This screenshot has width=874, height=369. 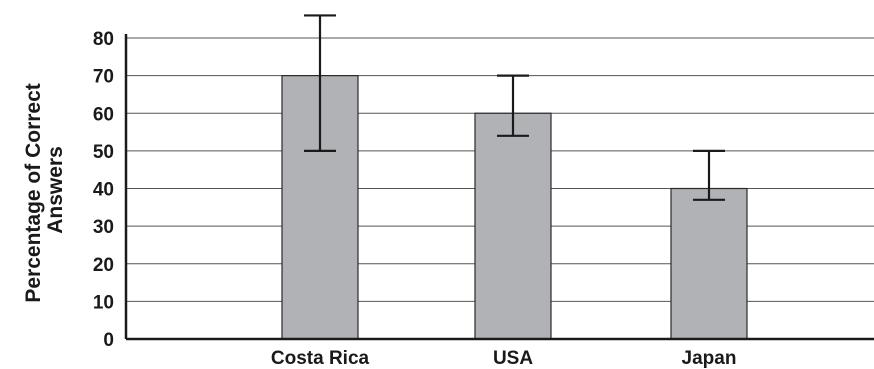 I want to click on category-label-japan: Japan, so click(x=709, y=358).